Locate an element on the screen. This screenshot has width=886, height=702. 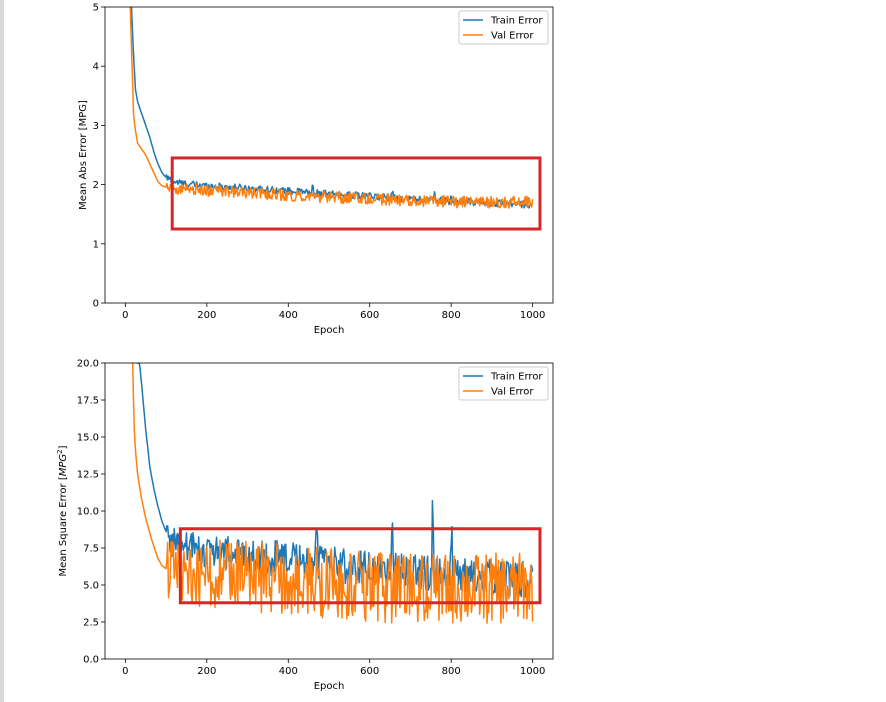
mse-x-axis-label: Epoch is located at coordinates (329, 686).